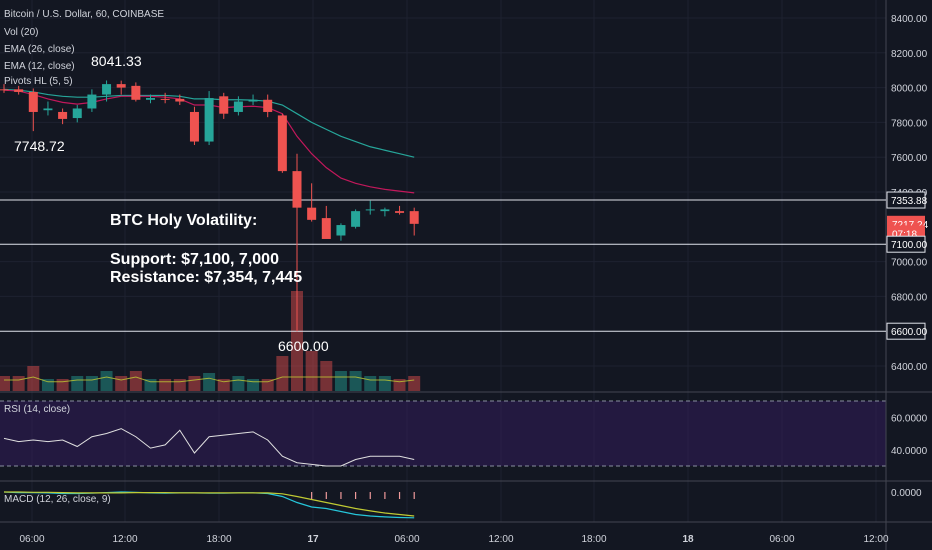  I want to click on rsi-band-fill, so click(443, 433).